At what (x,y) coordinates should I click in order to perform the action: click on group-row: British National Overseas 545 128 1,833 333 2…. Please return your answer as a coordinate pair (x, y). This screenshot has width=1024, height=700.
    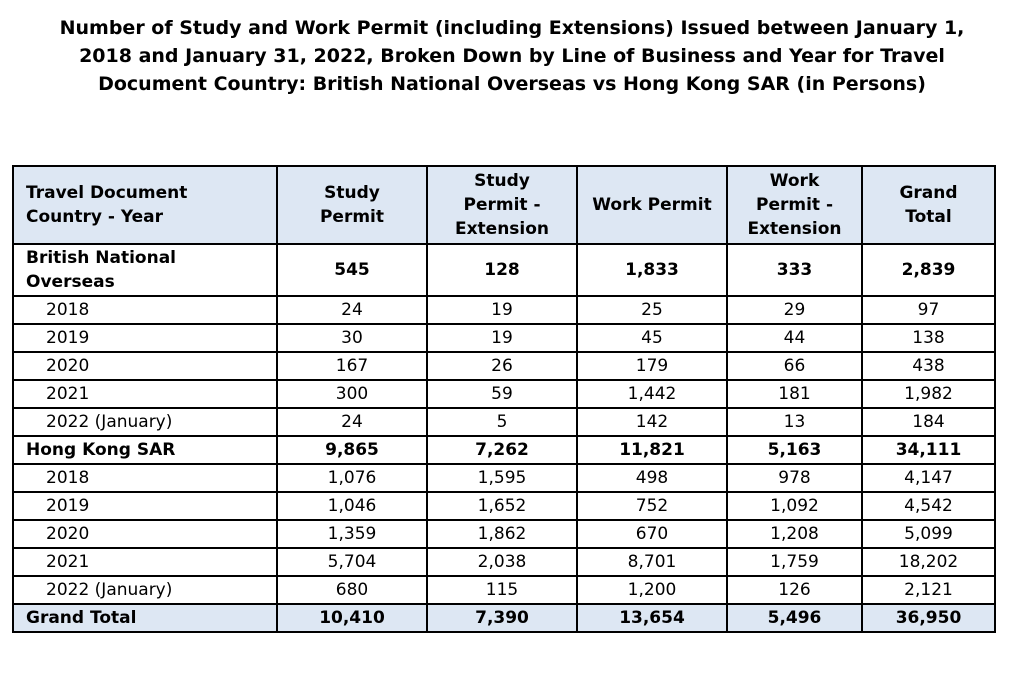
    Looking at the image, I should click on (504, 270).